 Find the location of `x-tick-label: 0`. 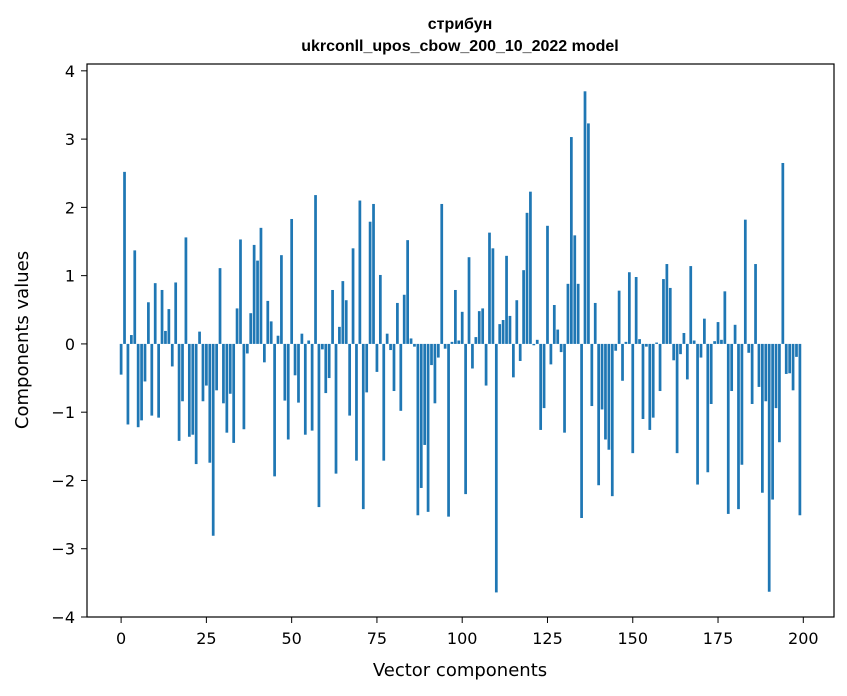

x-tick-label: 0 is located at coordinates (121, 638).